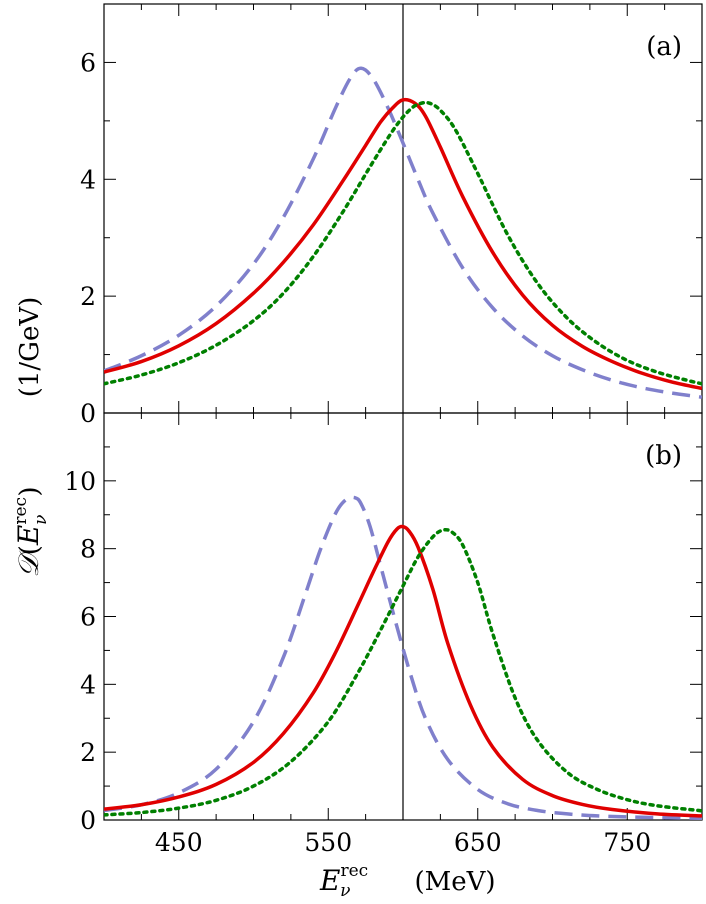  I want to click on x-tick-label: 550, so click(328, 842).